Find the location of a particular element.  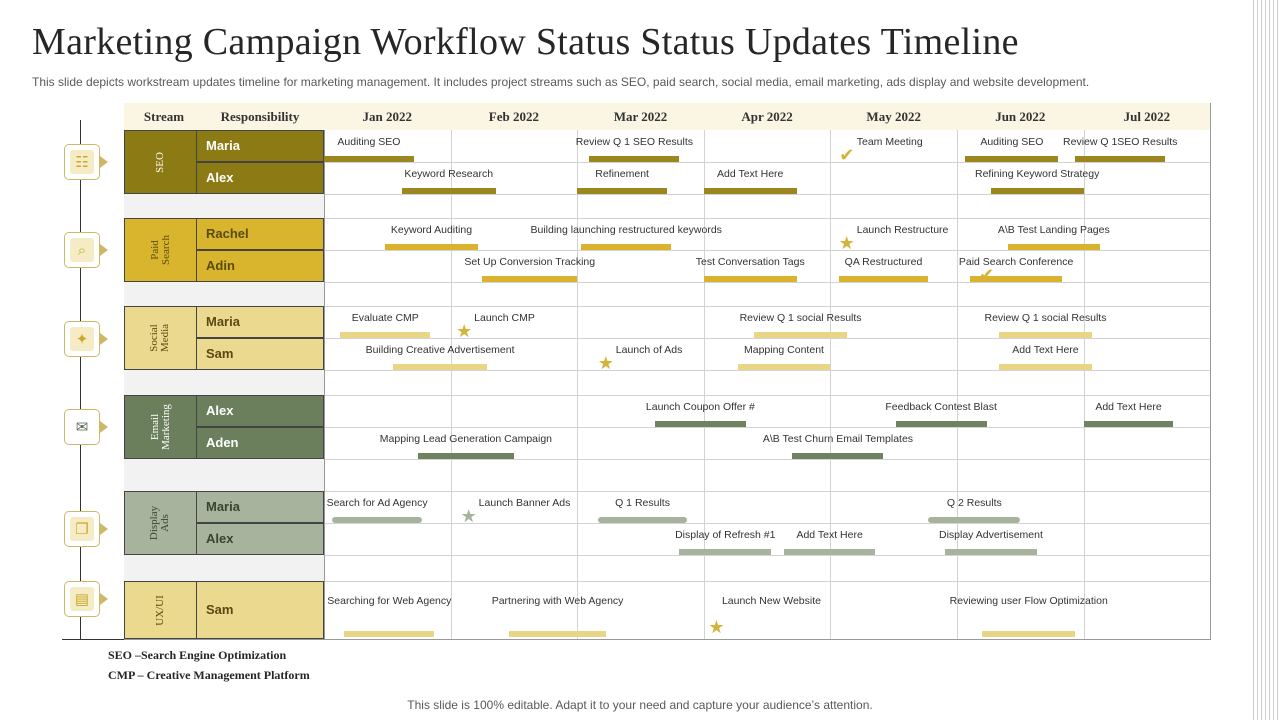

task-label: Building Creative Advertisement is located at coordinates (440, 350).